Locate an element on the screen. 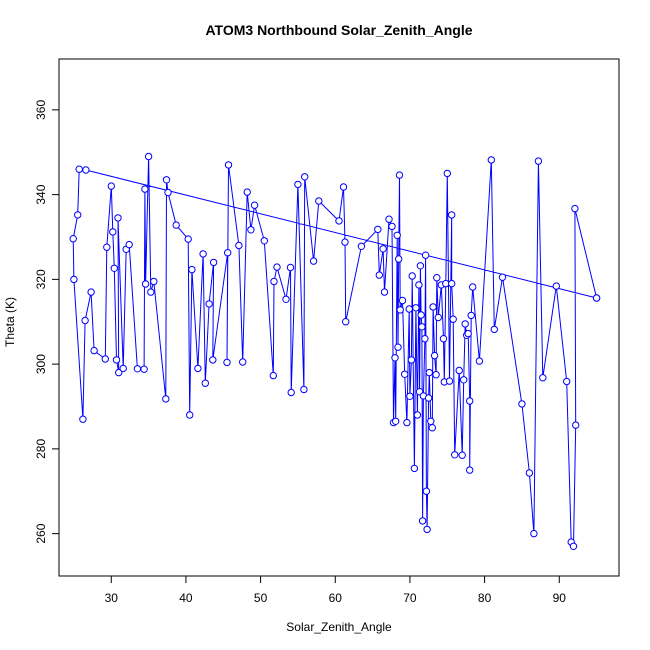 The width and height of the screenshot is (650, 650). x-tick-label: 80 is located at coordinates (485, 598).